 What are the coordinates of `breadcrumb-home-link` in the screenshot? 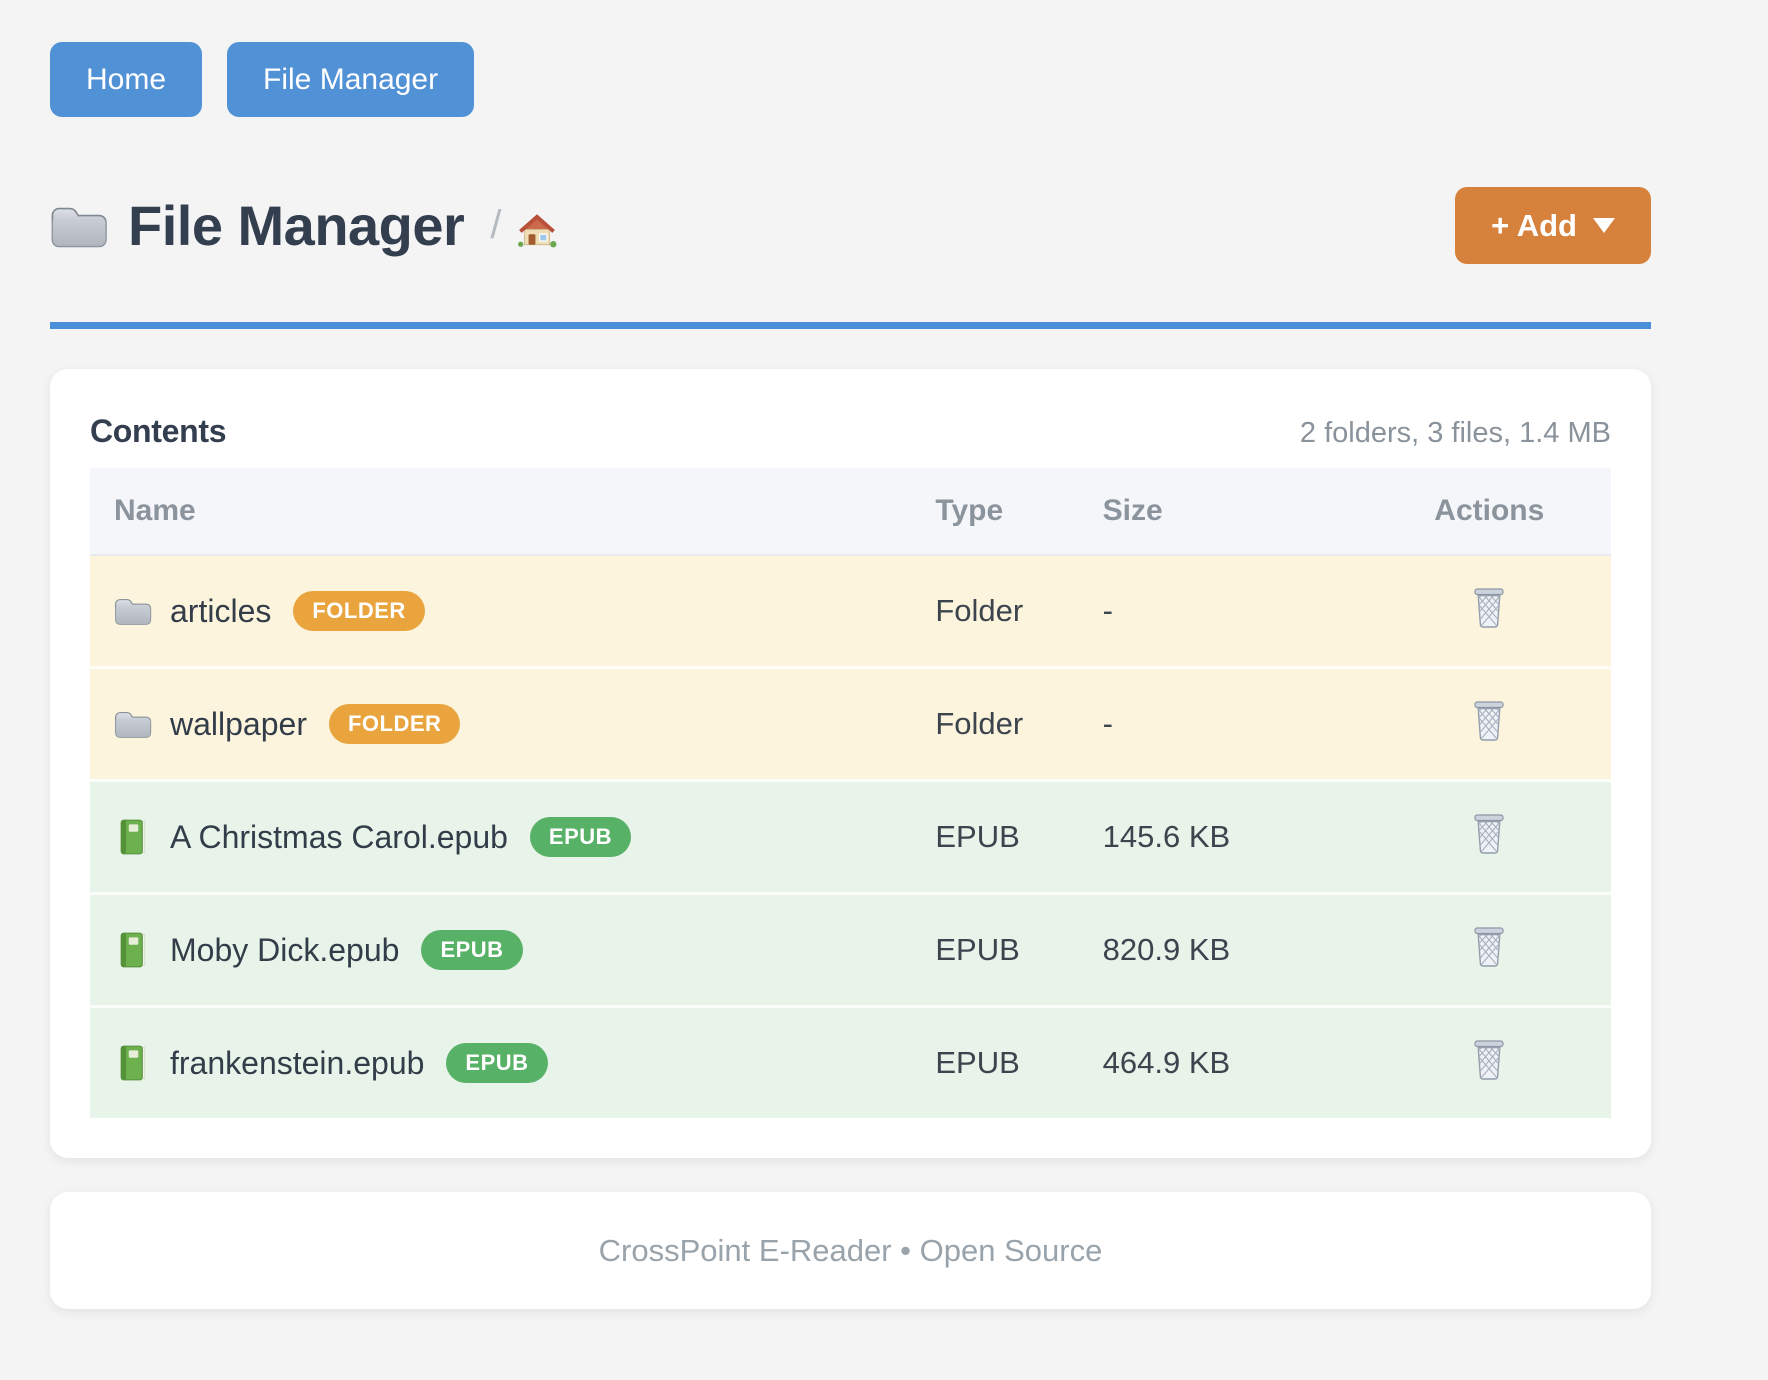 It's located at (537, 226).